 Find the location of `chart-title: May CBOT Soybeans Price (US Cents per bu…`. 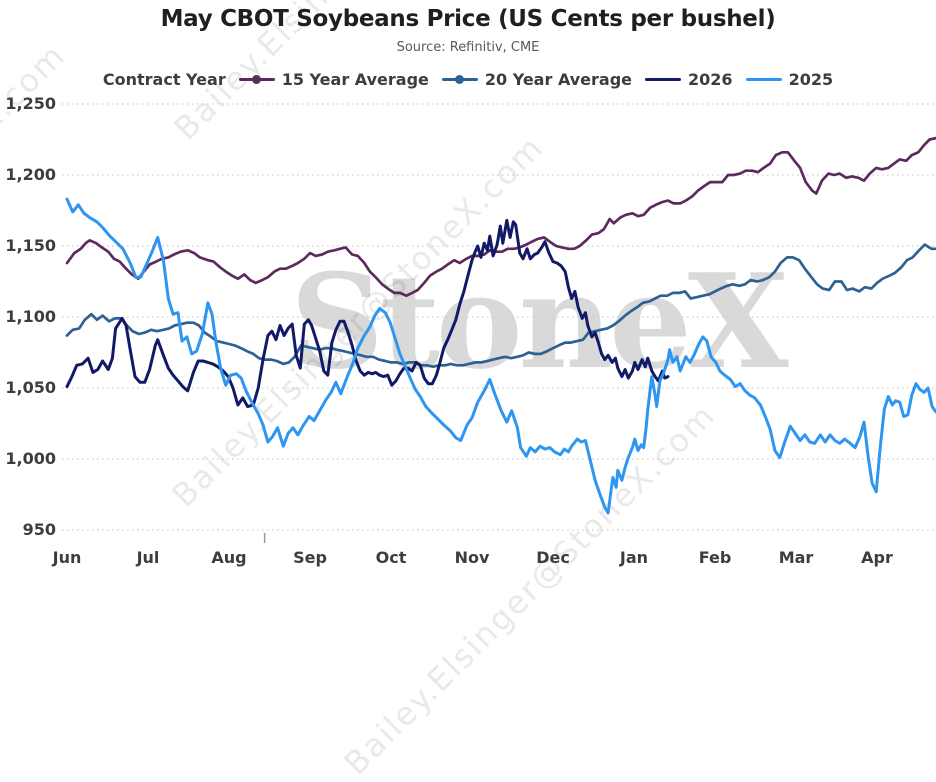

chart-title: May CBOT Soybeans Price (US Cents per bu… is located at coordinates (468, 19).